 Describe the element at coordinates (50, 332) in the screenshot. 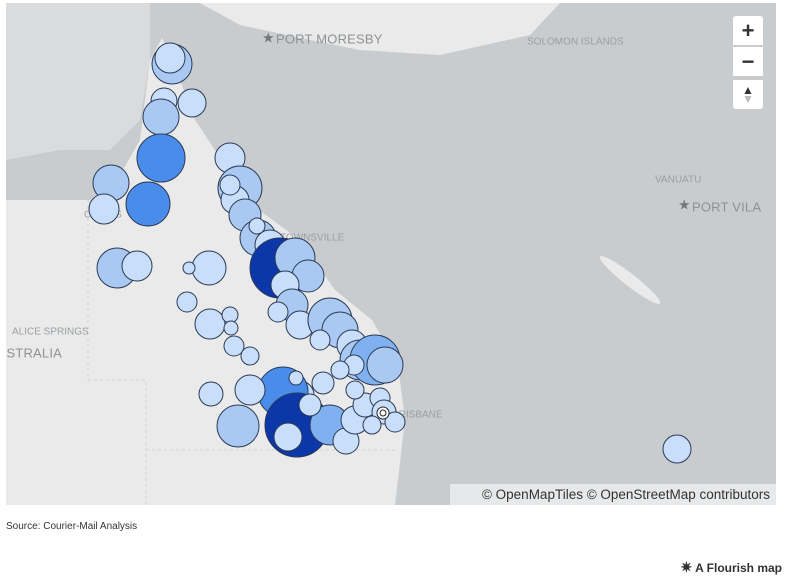

I see `place-label: ALICE SPRINGS` at that location.